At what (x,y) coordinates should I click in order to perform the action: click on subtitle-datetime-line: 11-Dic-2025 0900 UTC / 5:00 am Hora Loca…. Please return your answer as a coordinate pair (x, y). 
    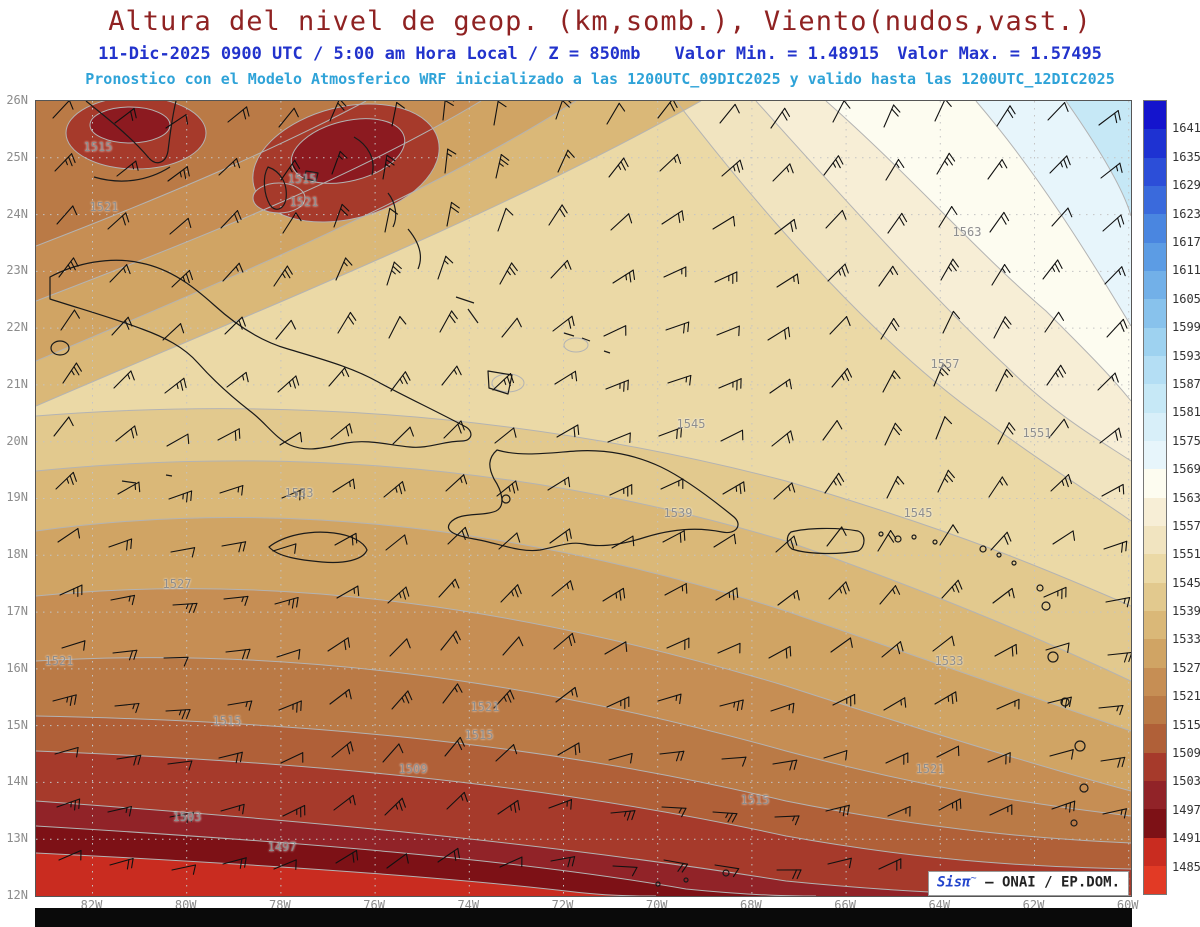
    Looking at the image, I should click on (600, 54).